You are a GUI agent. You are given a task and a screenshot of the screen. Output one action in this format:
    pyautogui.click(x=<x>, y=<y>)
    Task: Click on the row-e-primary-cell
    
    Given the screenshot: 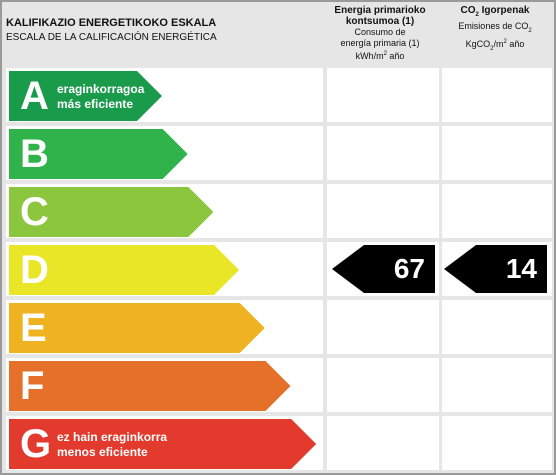 What is the action you would take?
    pyautogui.click(x=383, y=327)
    